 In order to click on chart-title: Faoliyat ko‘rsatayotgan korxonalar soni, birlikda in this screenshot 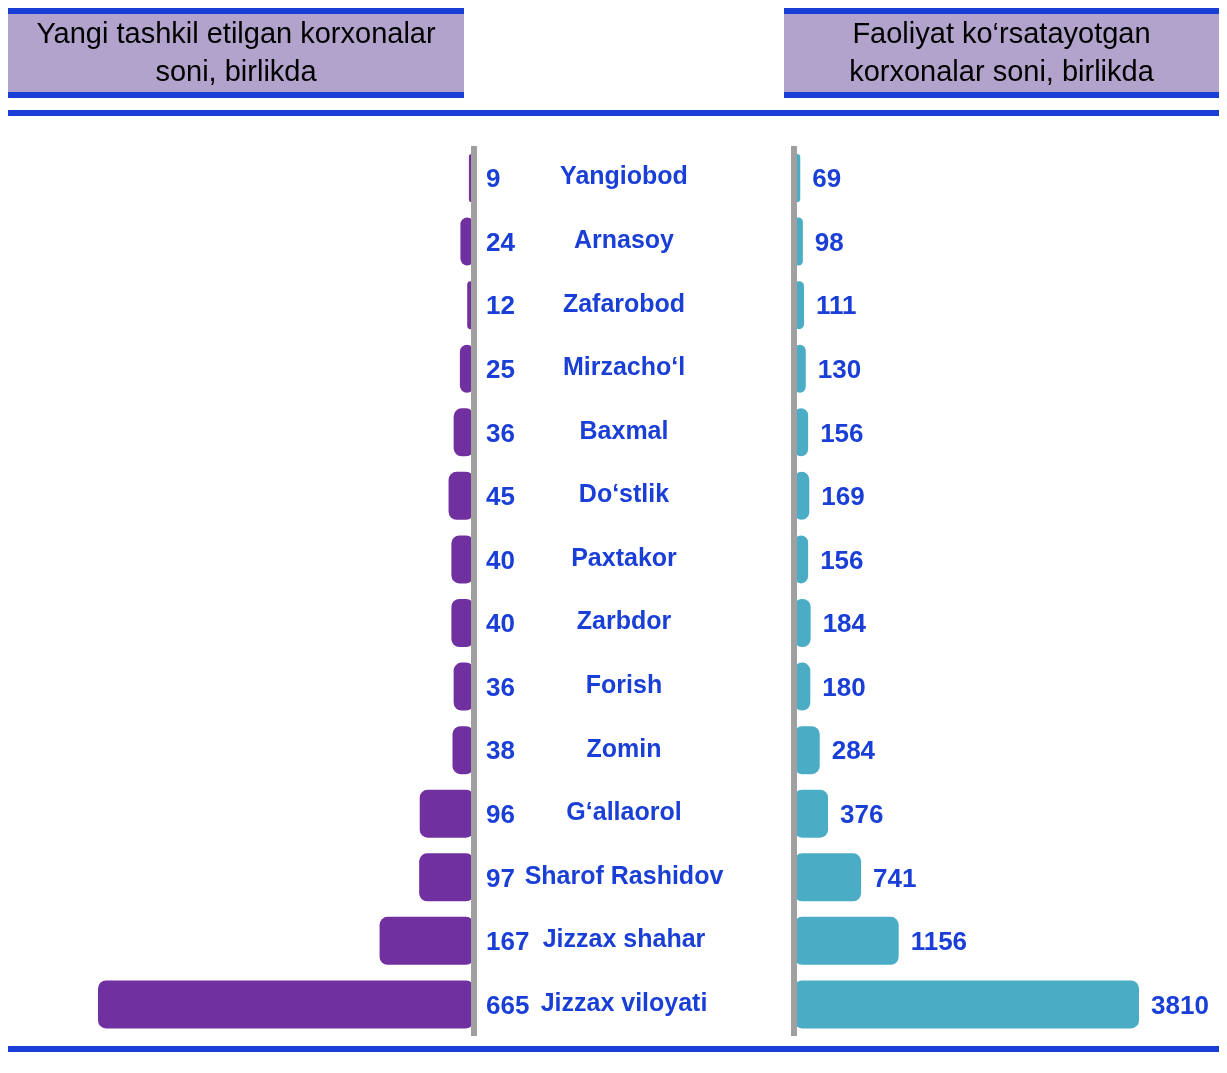, I will do `click(1001, 53)`.